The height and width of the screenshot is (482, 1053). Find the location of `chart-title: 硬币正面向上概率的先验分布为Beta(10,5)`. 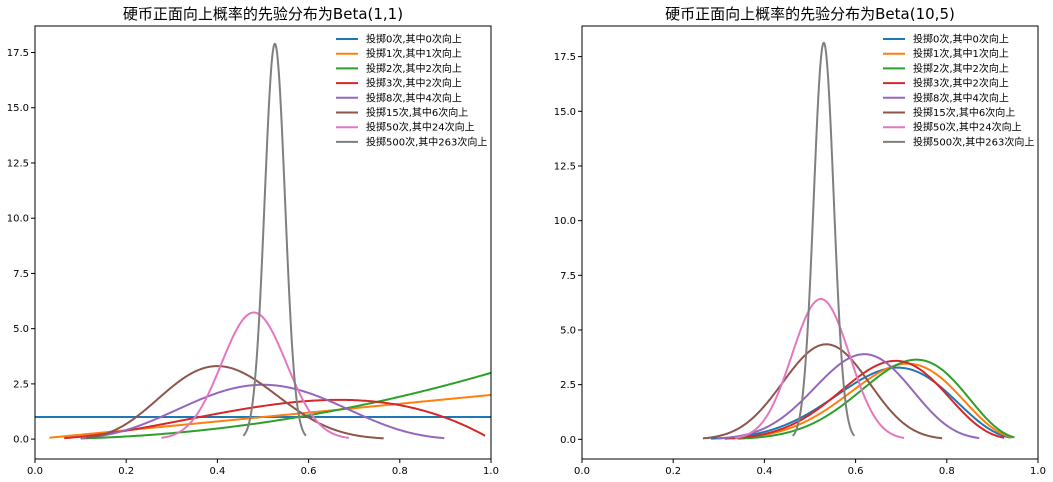

chart-title: 硬币正面向上概率的先验分布为Beta(10,5) is located at coordinates (810, 14).